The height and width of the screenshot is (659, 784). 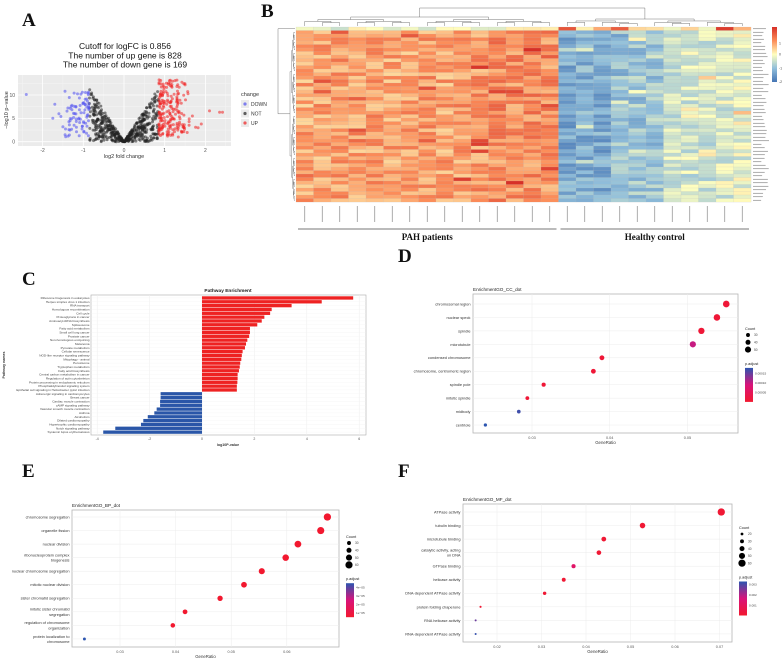 What do you see at coordinates (250, 95) in the screenshot?
I see `legend-title: change` at bounding box center [250, 95].